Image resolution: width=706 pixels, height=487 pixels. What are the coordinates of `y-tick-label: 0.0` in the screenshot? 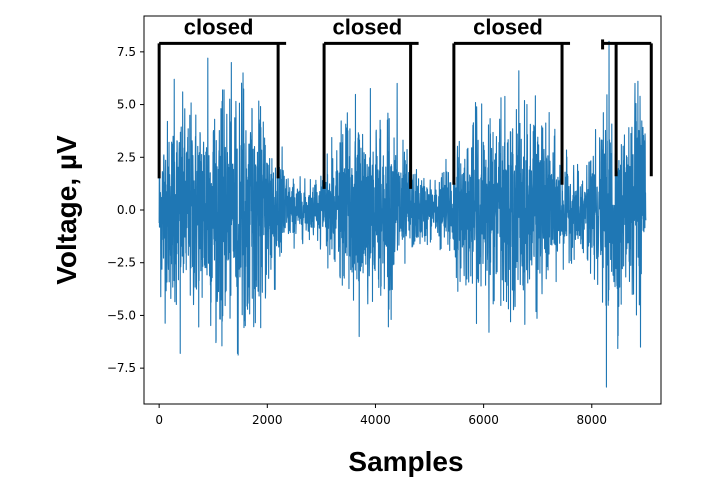 It's located at (126, 210).